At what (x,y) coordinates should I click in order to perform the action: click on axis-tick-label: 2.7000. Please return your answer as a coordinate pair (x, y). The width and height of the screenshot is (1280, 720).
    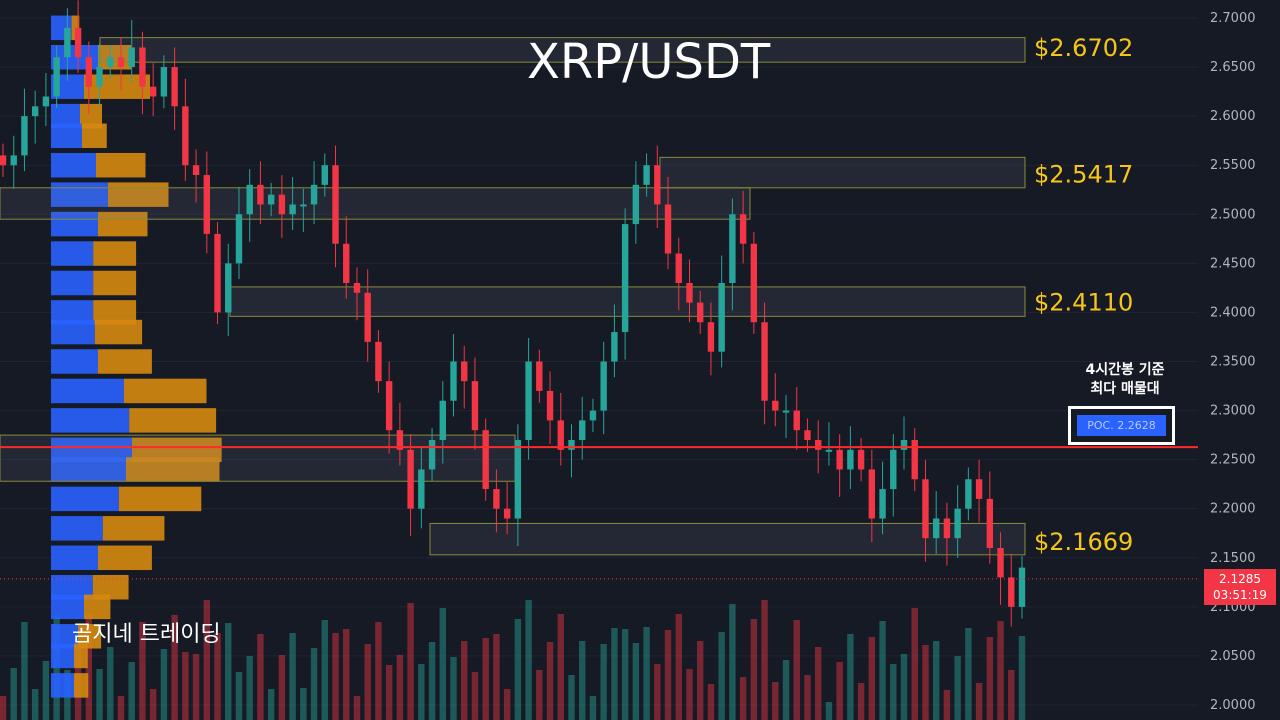
    Looking at the image, I should click on (1233, 18).